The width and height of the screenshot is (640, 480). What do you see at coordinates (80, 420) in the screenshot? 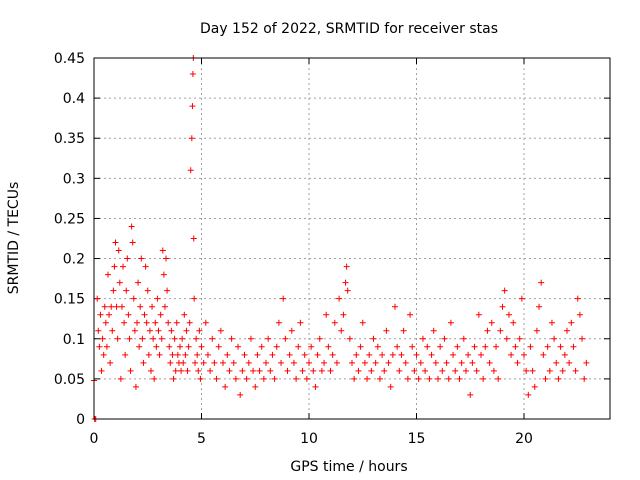
I see `y-tick-label: 0` at bounding box center [80, 420].